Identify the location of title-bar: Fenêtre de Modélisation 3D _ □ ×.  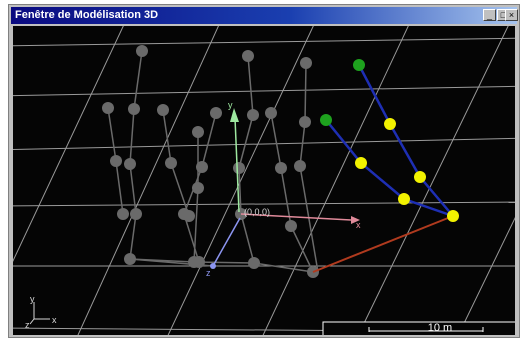
(264, 15).